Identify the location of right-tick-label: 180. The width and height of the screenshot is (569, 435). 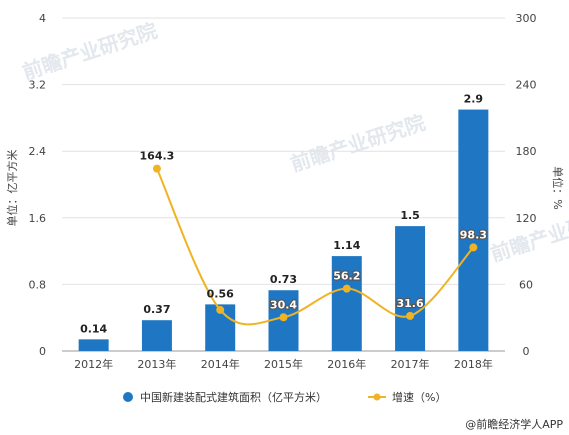
(526, 151).